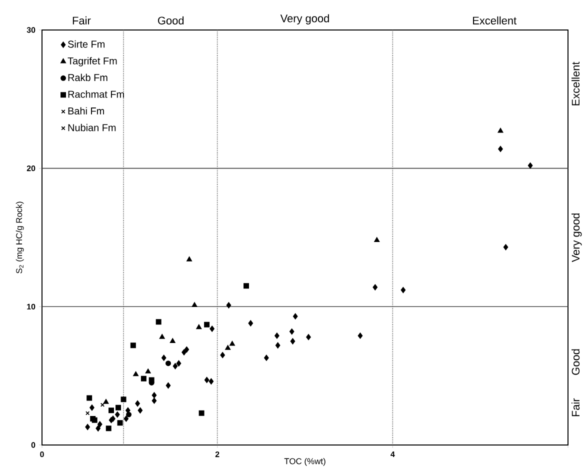 Image resolution: width=587 pixels, height=469 pixels. I want to click on legend-label: Rachmat Fm, so click(96, 94).